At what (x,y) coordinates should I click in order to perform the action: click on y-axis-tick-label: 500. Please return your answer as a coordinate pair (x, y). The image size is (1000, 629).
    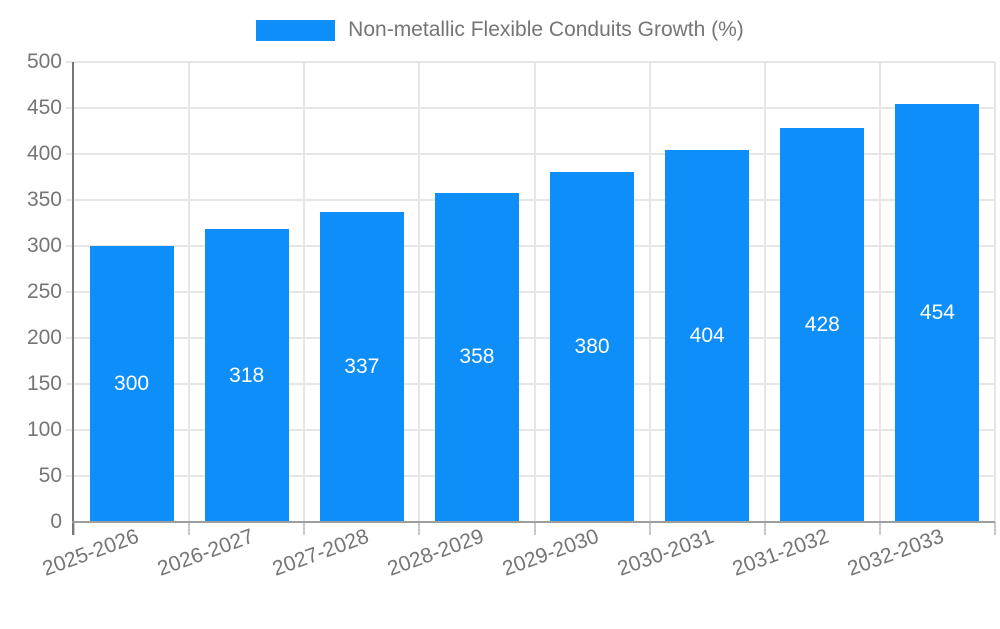
    Looking at the image, I should click on (44, 61).